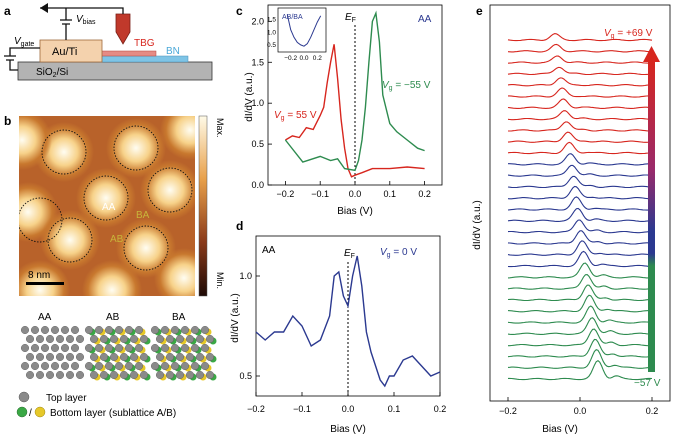 The width and height of the screenshot is (680, 436). I want to click on substrate-tail: /Si, so click(63, 72).